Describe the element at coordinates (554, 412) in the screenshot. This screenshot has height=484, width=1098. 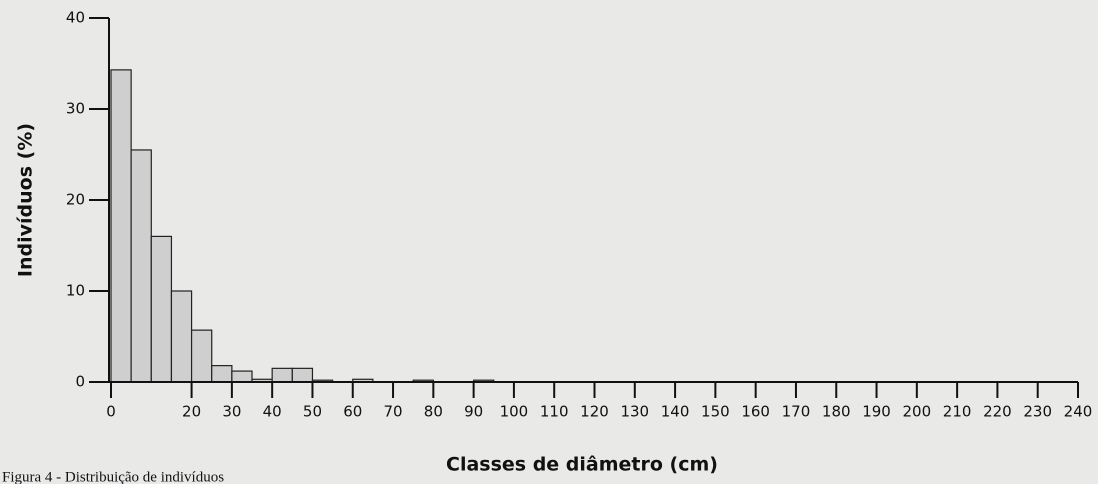
I see `x-tick-label: 110` at that location.